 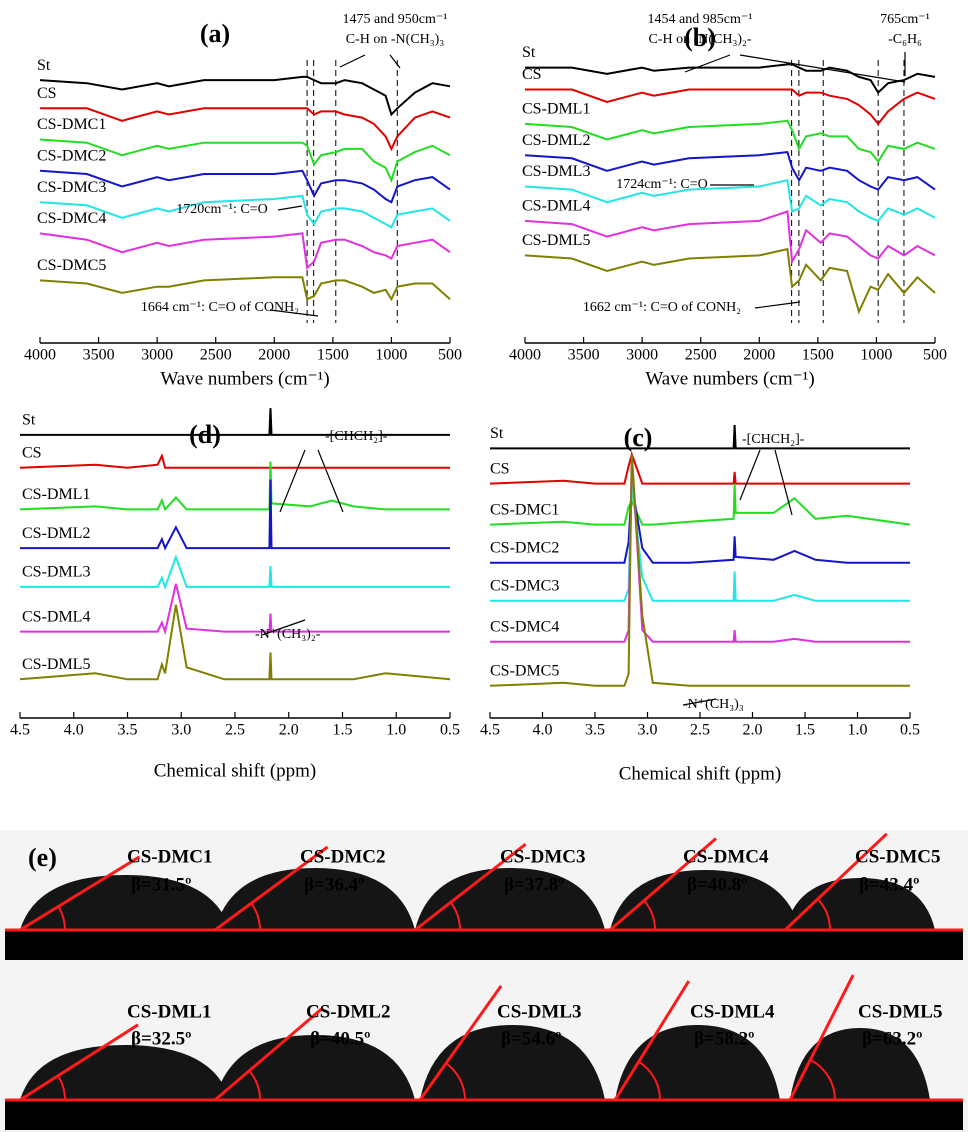 I want to click on series-label: CS-DML2, so click(x=556, y=140).